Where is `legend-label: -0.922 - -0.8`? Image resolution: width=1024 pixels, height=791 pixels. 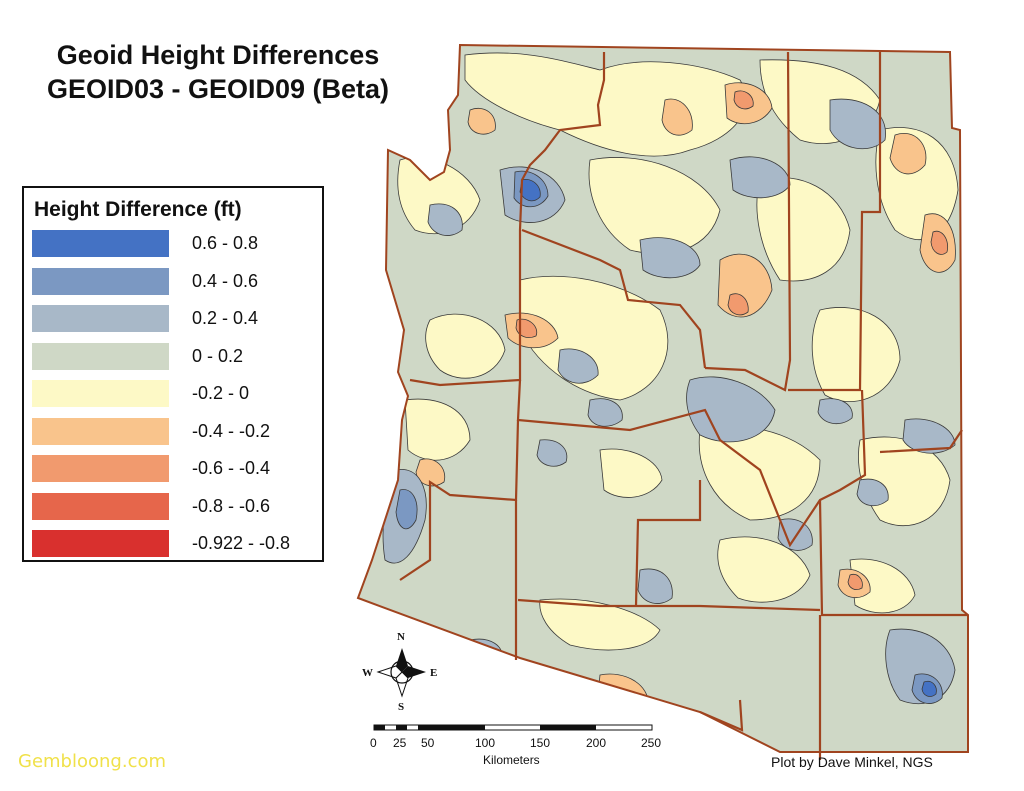 legend-label: -0.922 - -0.8 is located at coordinates (241, 543).